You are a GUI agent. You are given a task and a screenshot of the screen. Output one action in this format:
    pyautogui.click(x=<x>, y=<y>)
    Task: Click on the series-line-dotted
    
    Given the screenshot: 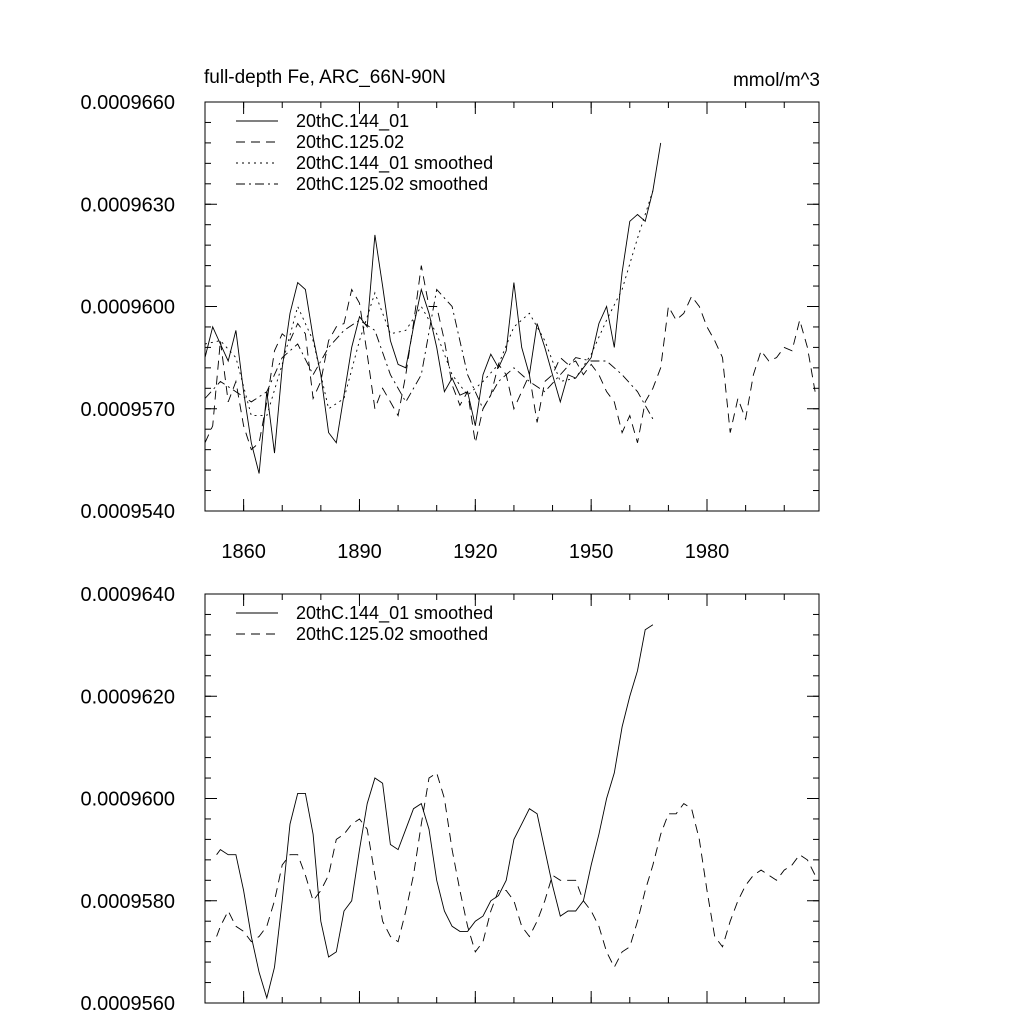 What is the action you would take?
    pyautogui.click(x=429, y=303)
    